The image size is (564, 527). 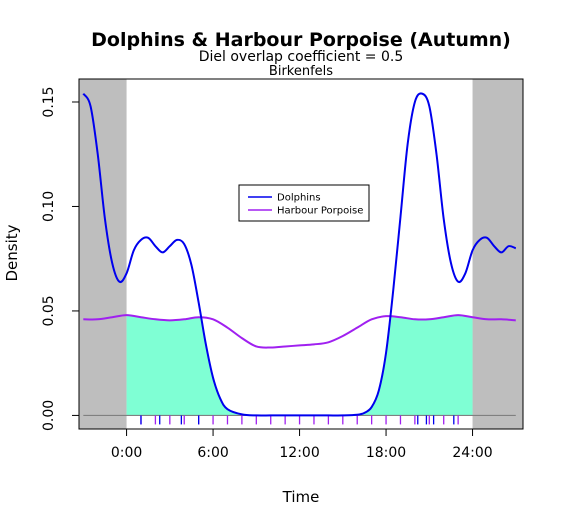 I want to click on x-tick-label-3: 18:00, so click(x=386, y=453).